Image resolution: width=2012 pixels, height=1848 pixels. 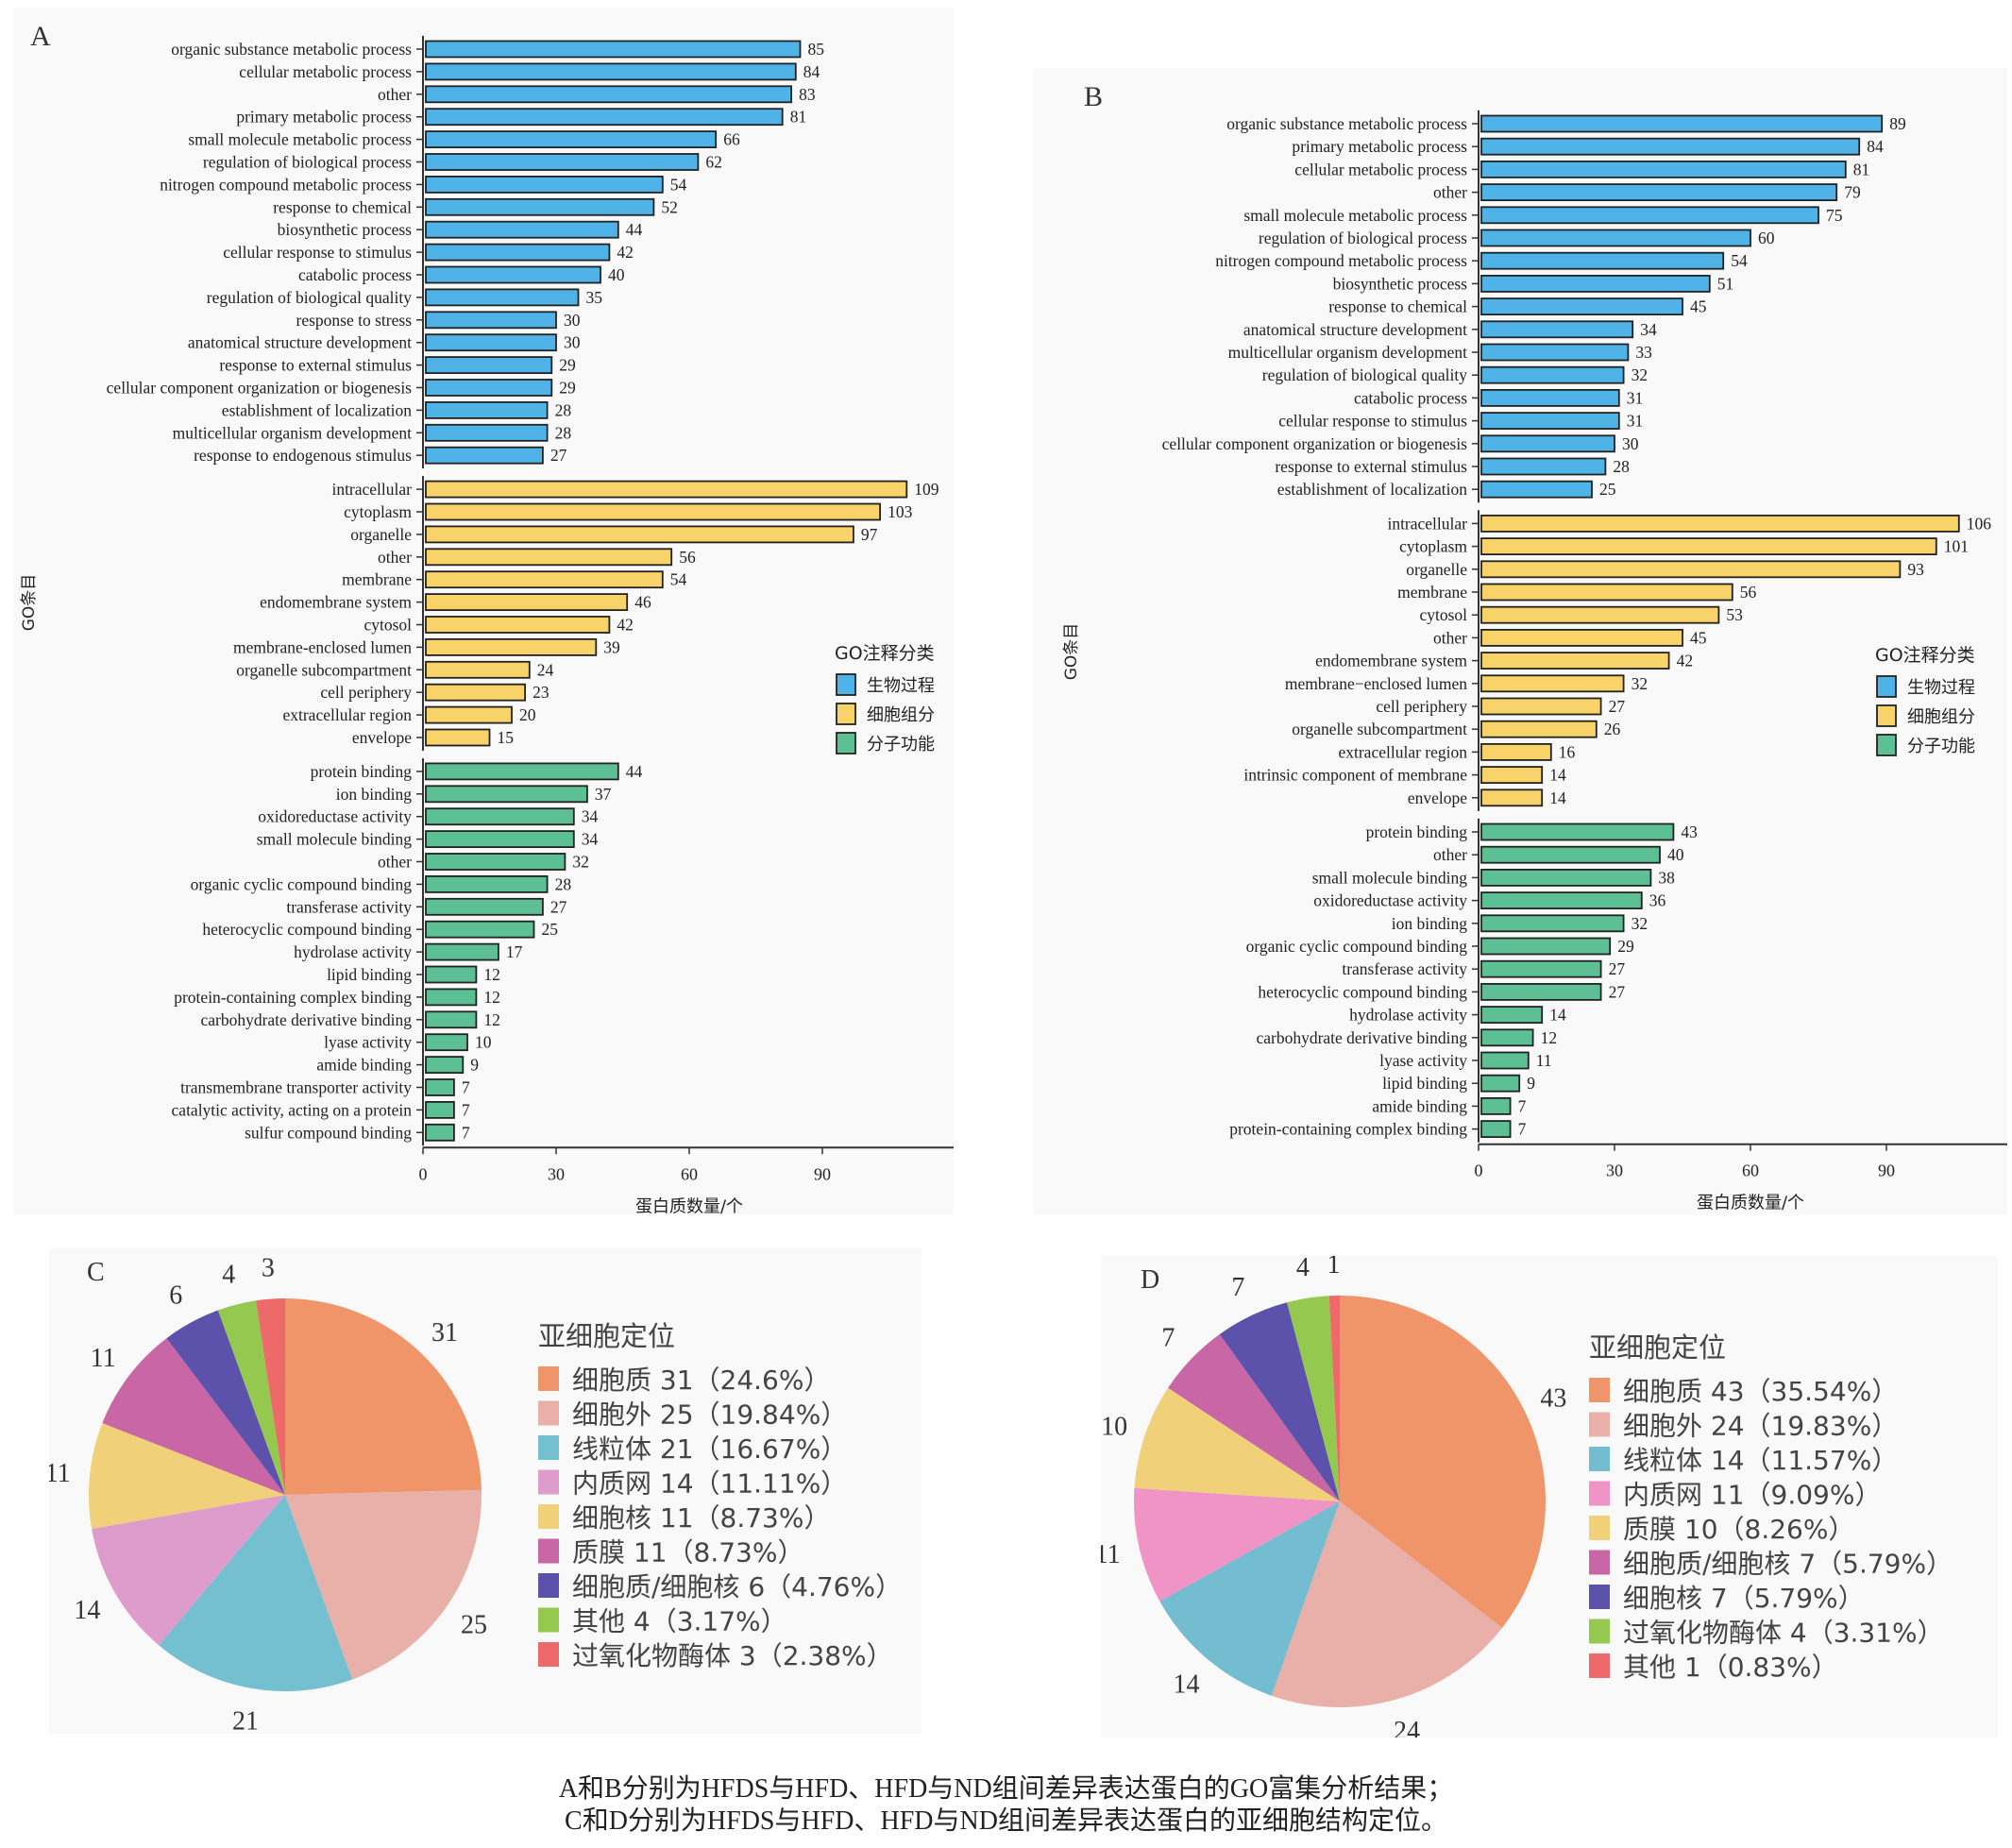 I want to click on value-label: 31, so click(x=1635, y=421).